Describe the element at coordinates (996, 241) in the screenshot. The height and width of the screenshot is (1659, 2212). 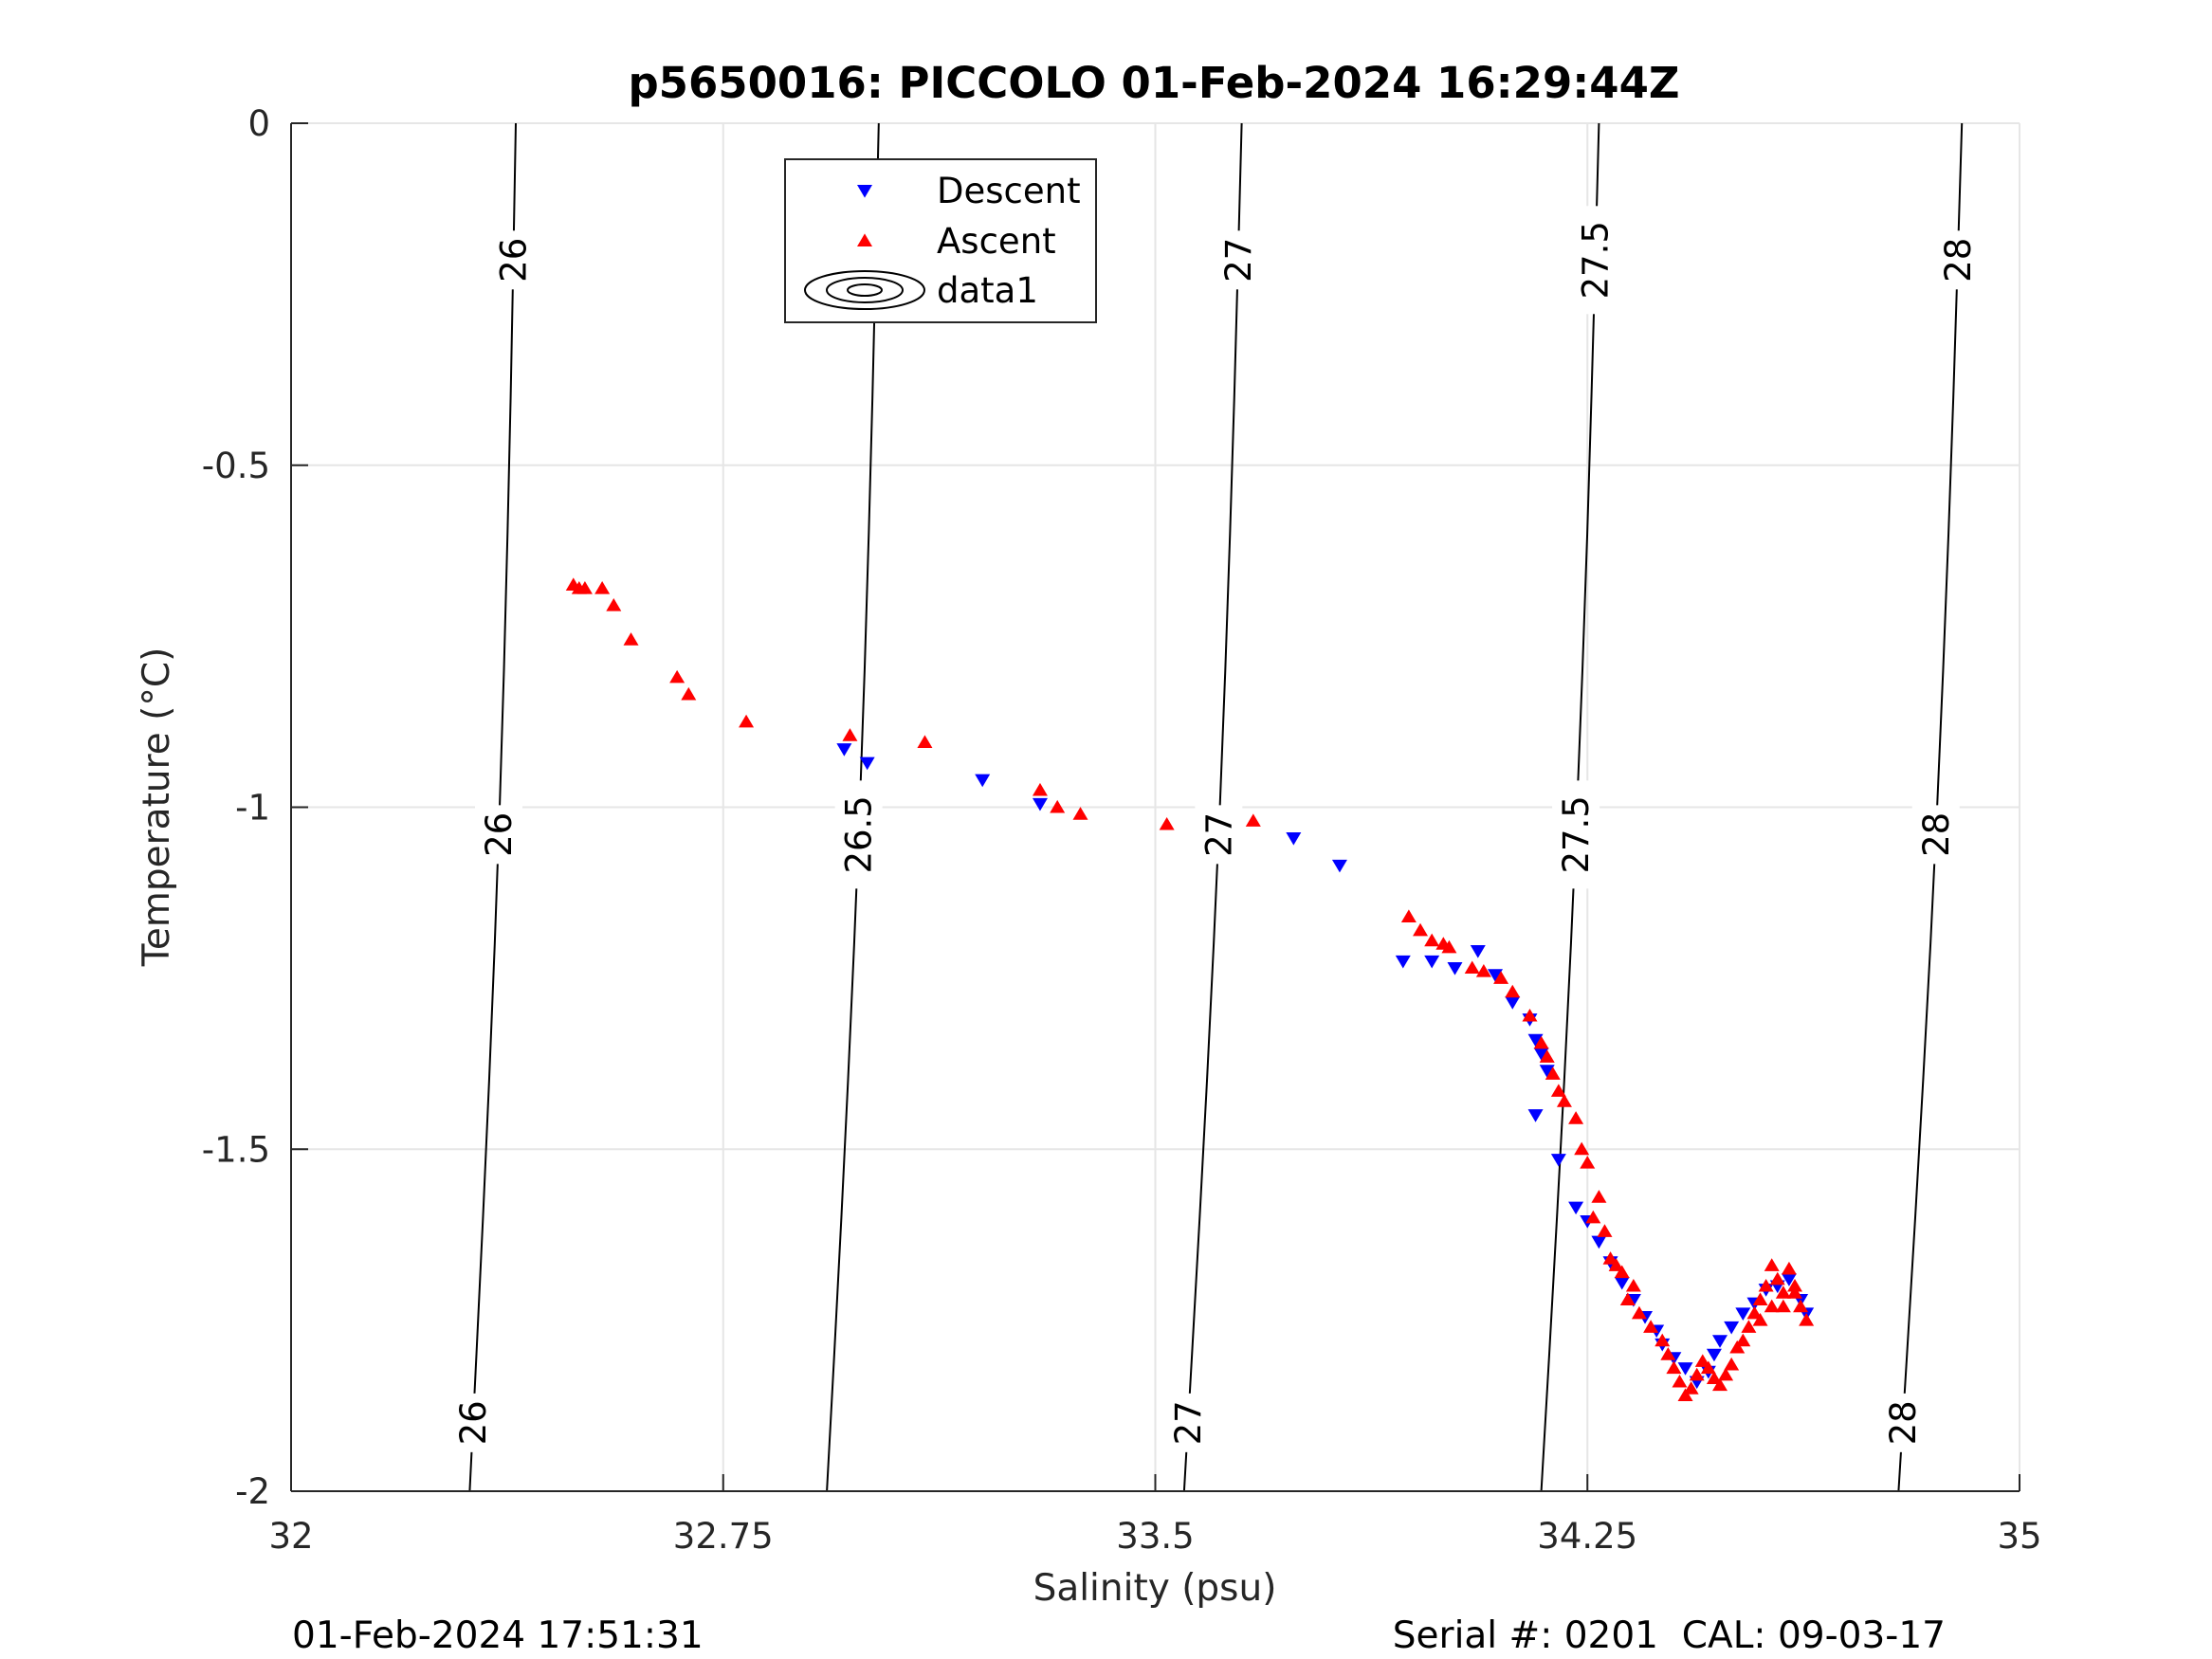
I see `legend-entry: Ascent` at that location.